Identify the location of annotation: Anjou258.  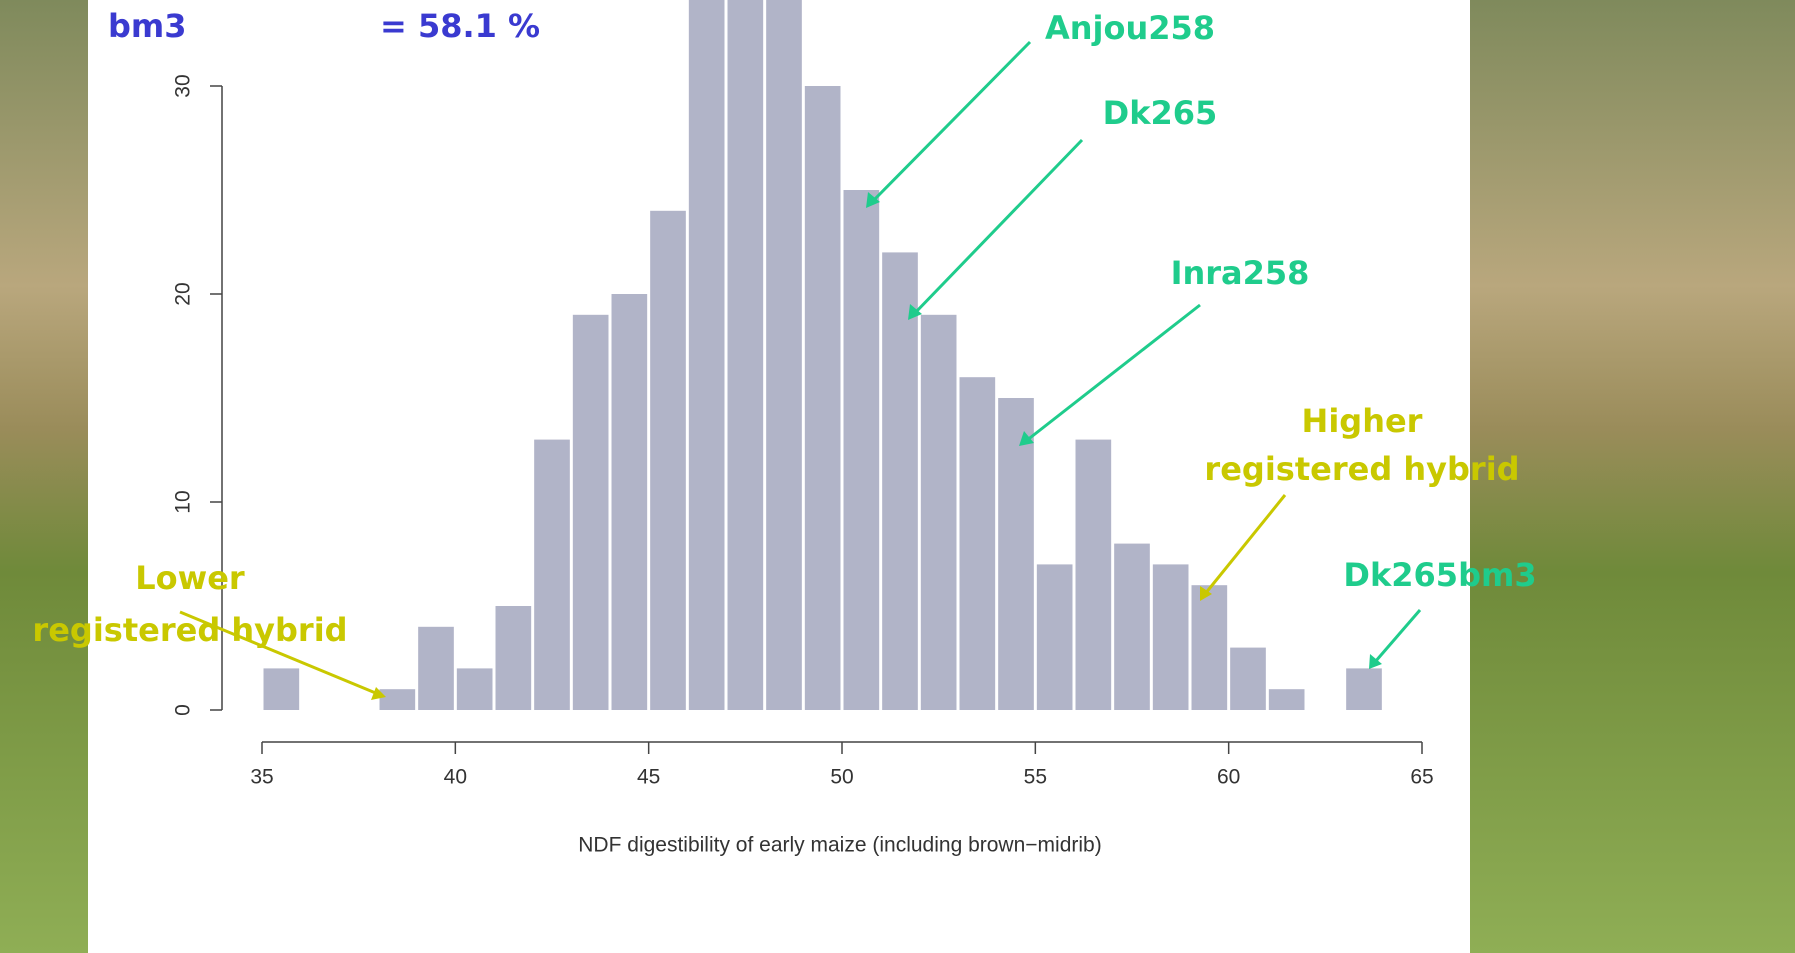
(1130, 28).